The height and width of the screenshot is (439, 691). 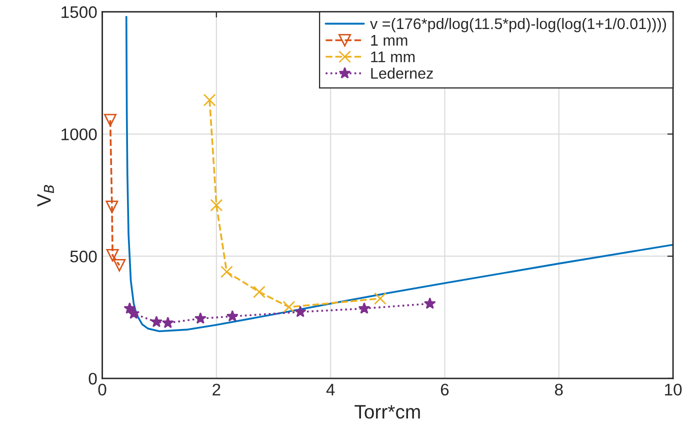 What do you see at coordinates (330, 390) in the screenshot?
I see `x-tick-label: 4` at bounding box center [330, 390].